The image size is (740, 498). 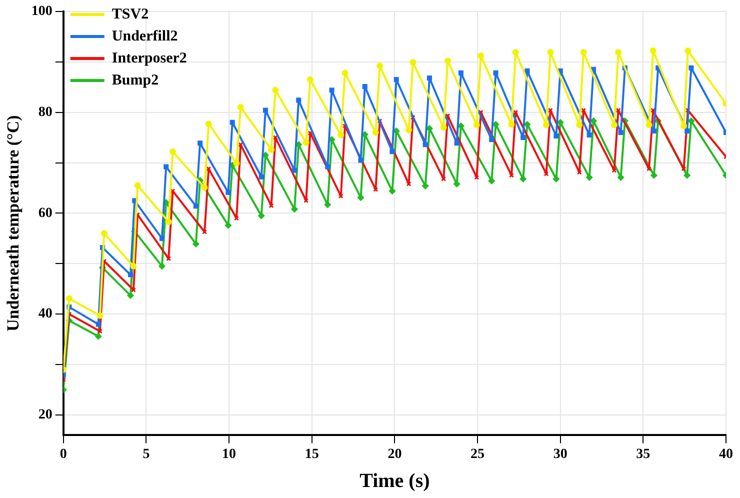 I want to click on legend-label: Underfill2, so click(x=145, y=36).